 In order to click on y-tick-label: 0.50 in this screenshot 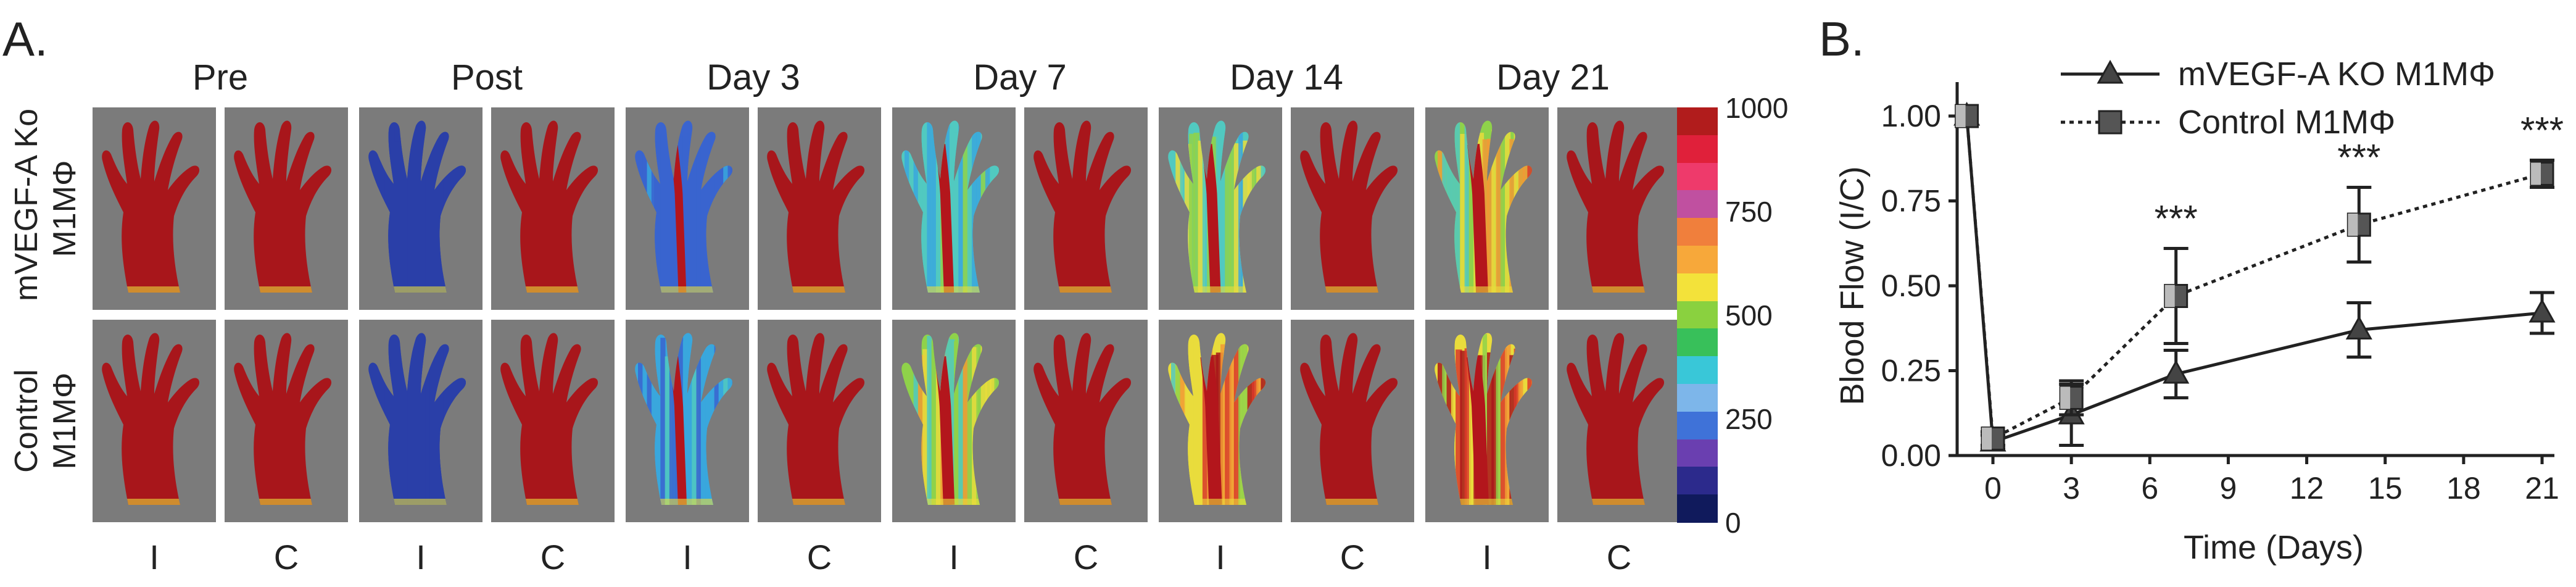, I will do `click(1911, 286)`.